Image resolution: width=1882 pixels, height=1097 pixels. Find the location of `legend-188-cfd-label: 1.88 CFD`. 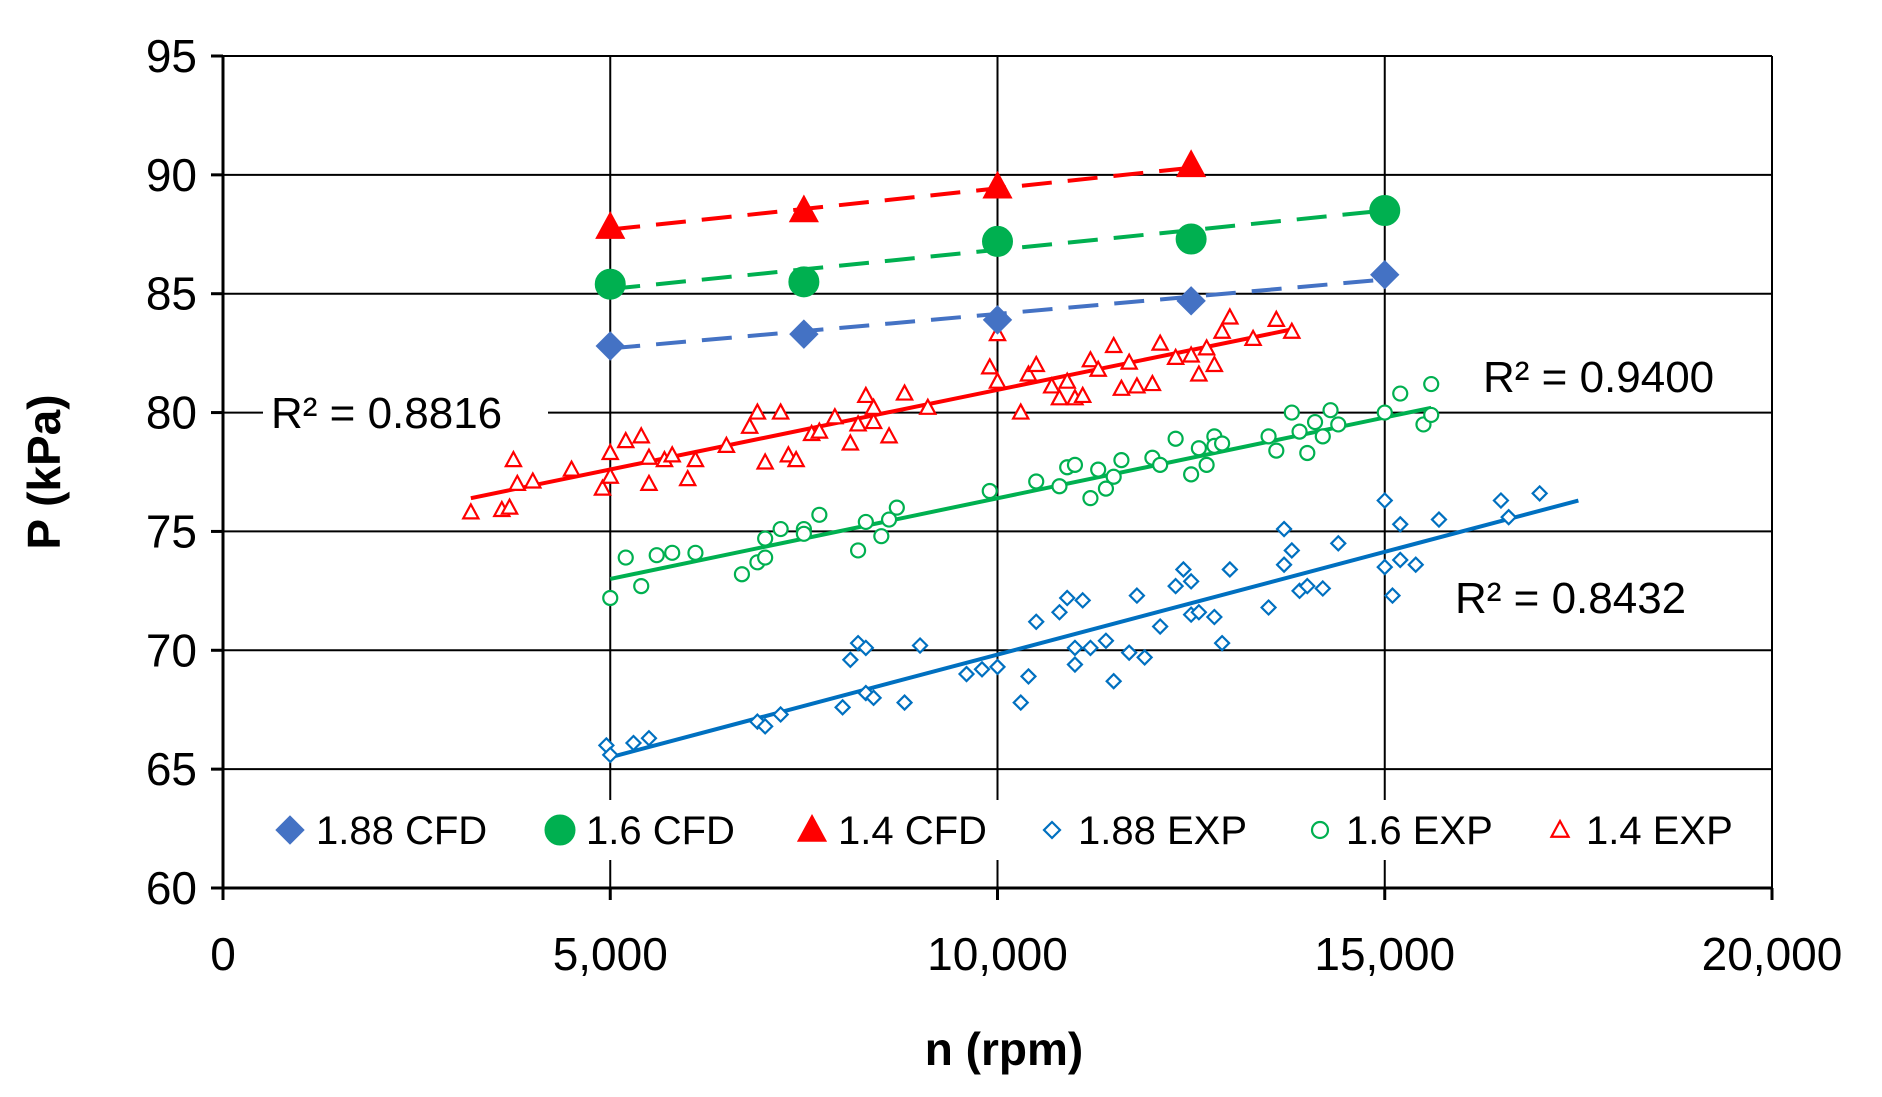

legend-188-cfd-label: 1.88 CFD is located at coordinates (401, 831).